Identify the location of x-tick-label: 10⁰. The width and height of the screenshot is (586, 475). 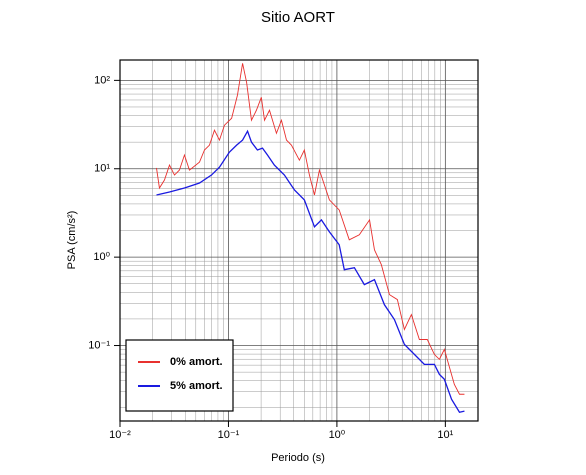
(337, 435).